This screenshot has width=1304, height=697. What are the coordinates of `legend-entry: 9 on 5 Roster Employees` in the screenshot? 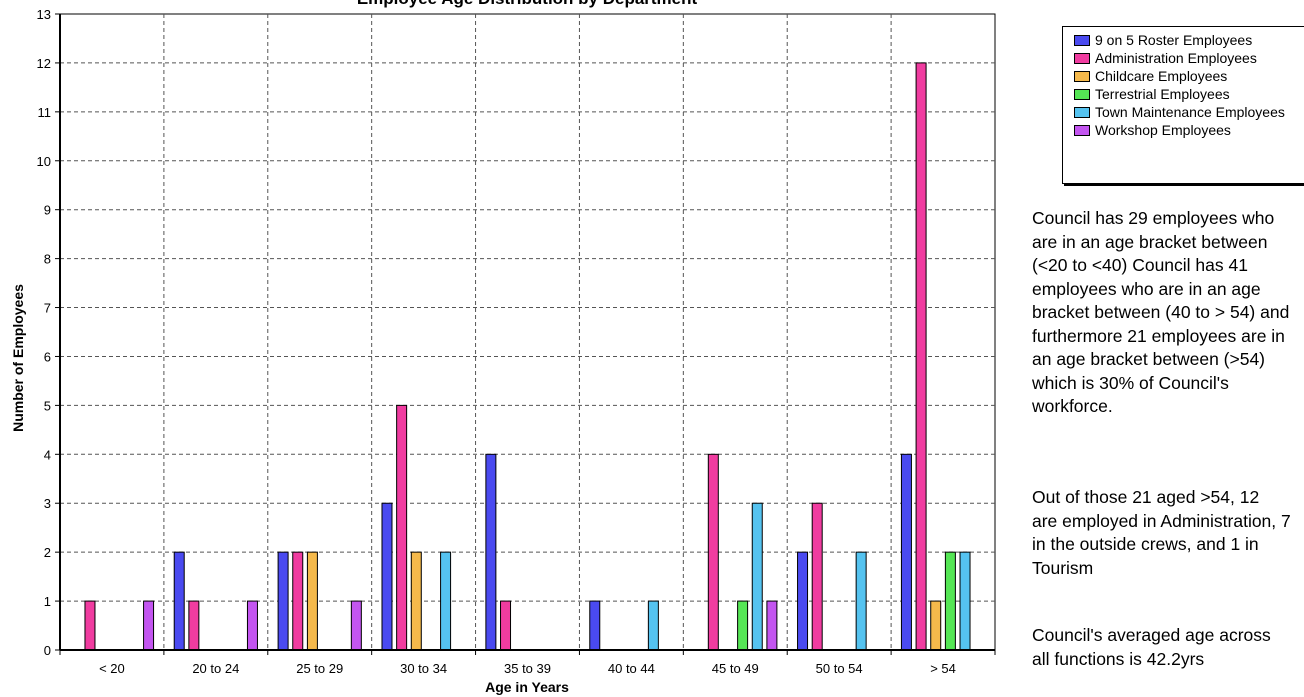 It's located at (1163, 40).